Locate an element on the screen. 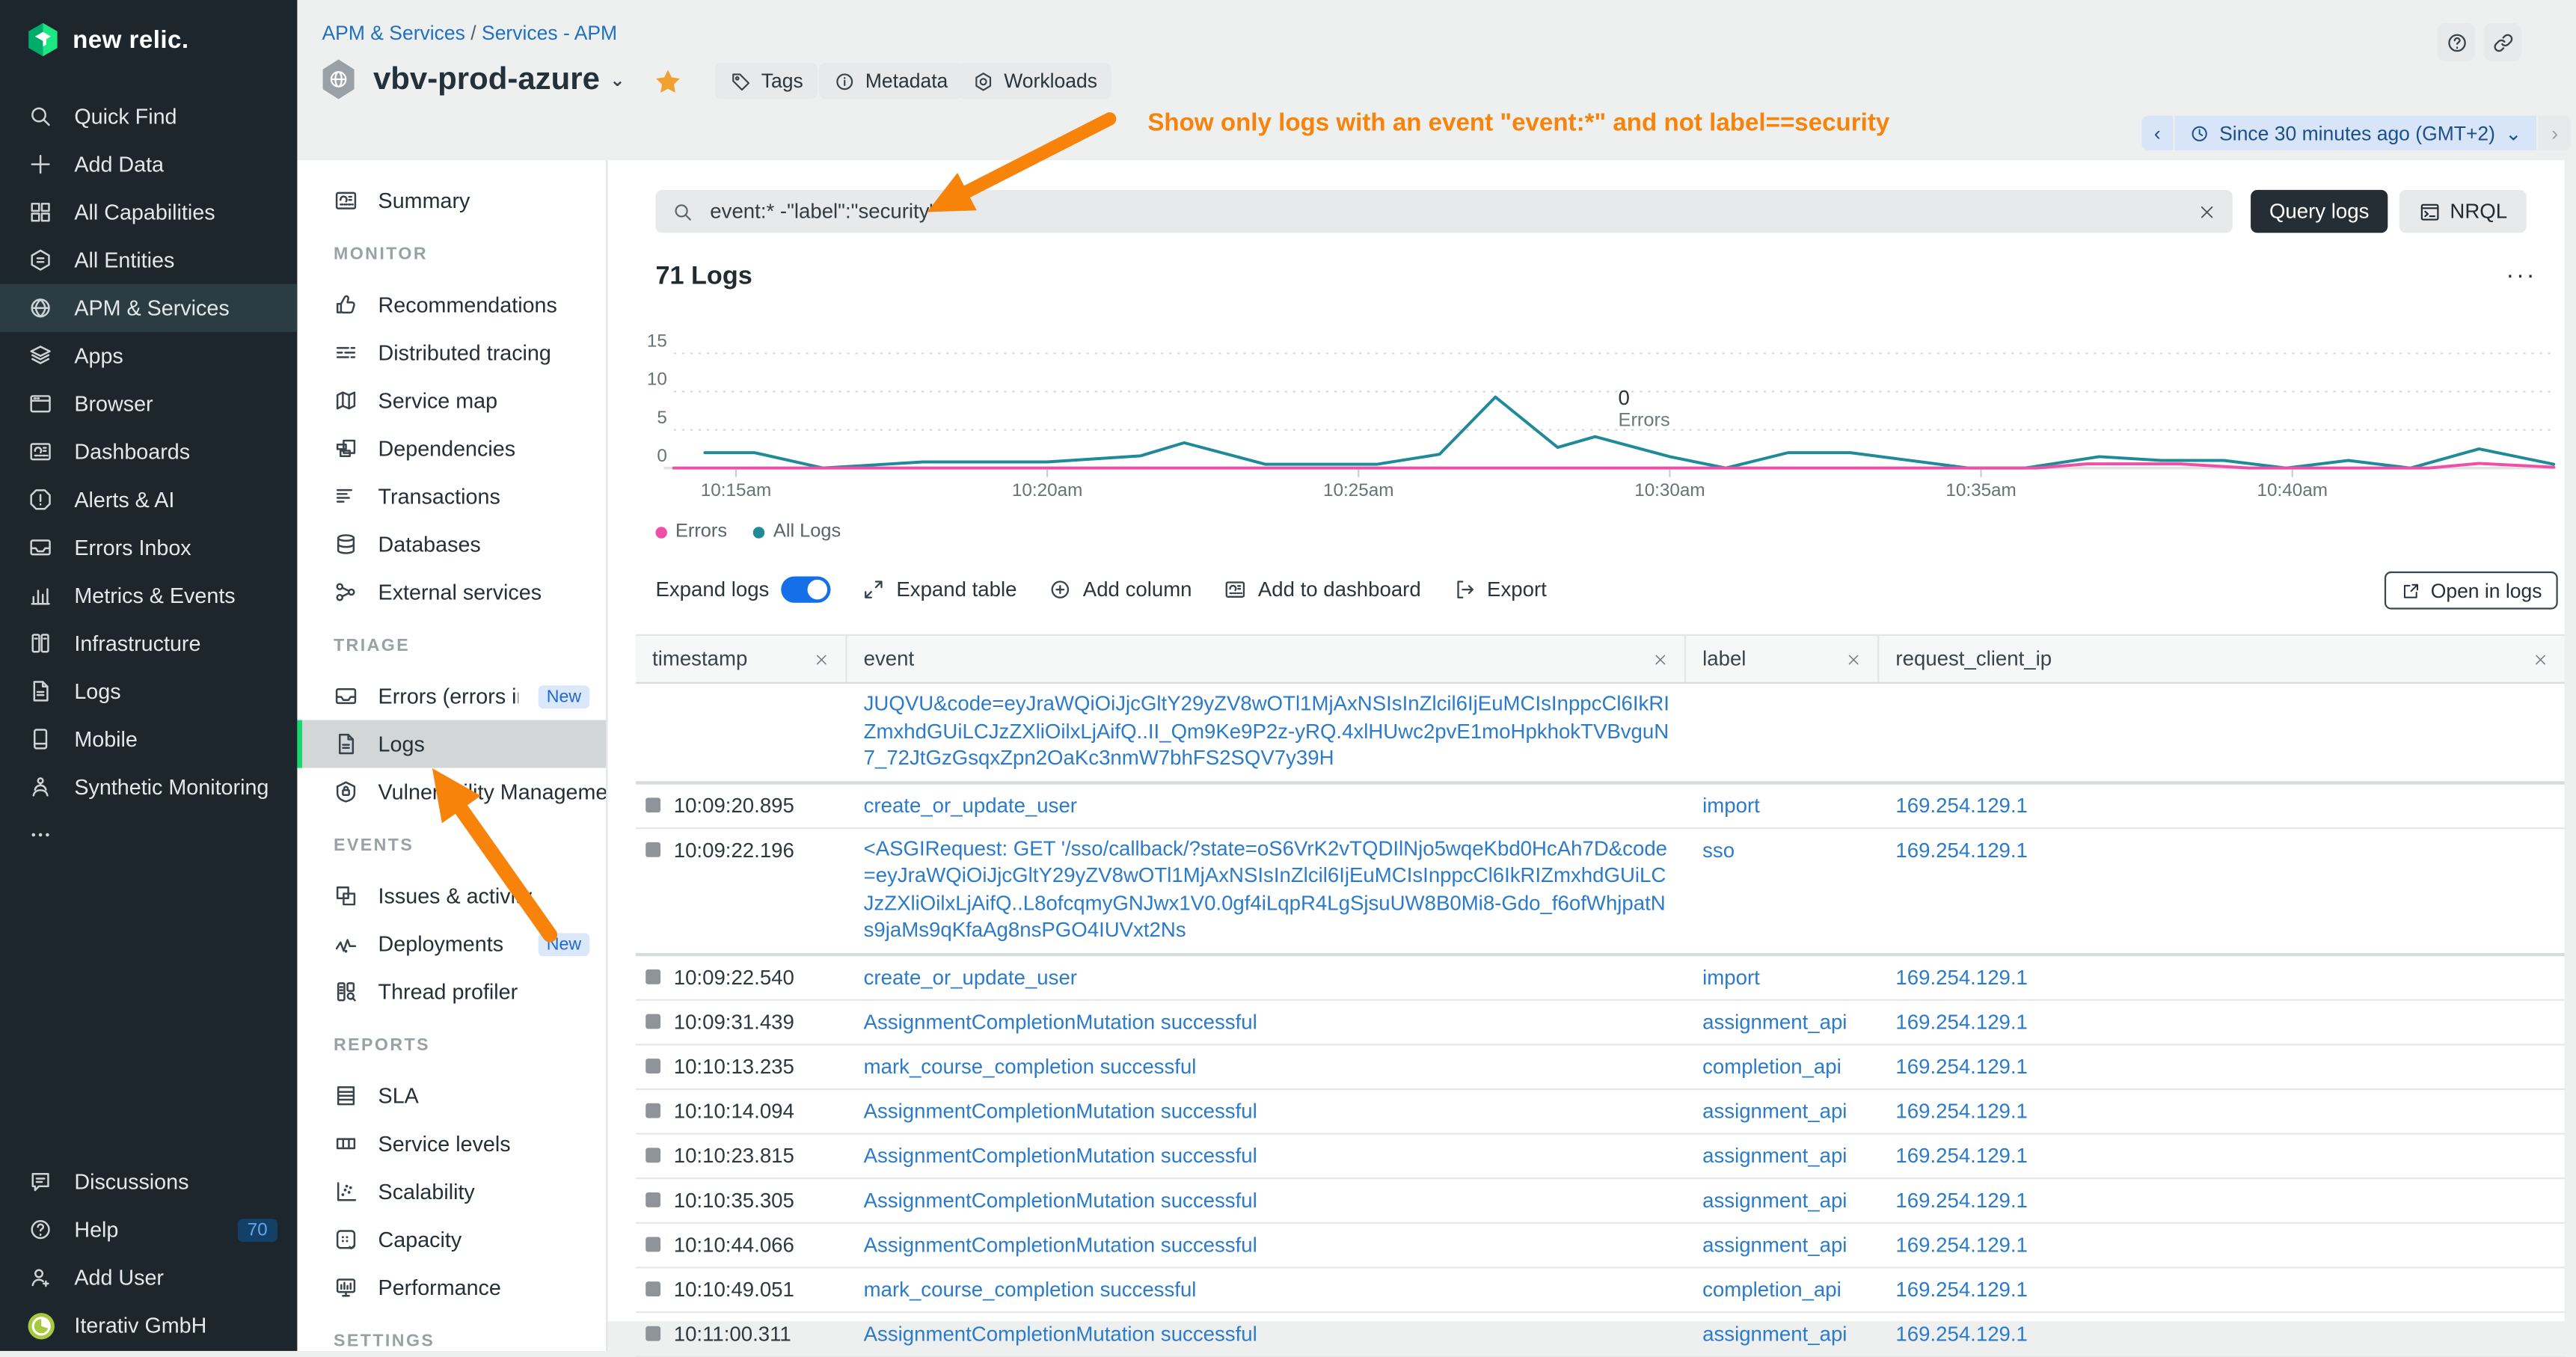 The height and width of the screenshot is (1357, 2576). breadcrumb-link-apm: APM & Services is located at coordinates (393, 33).